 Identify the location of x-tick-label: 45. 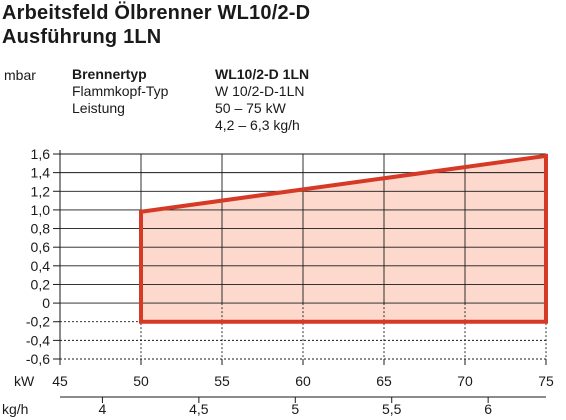
(60, 381).